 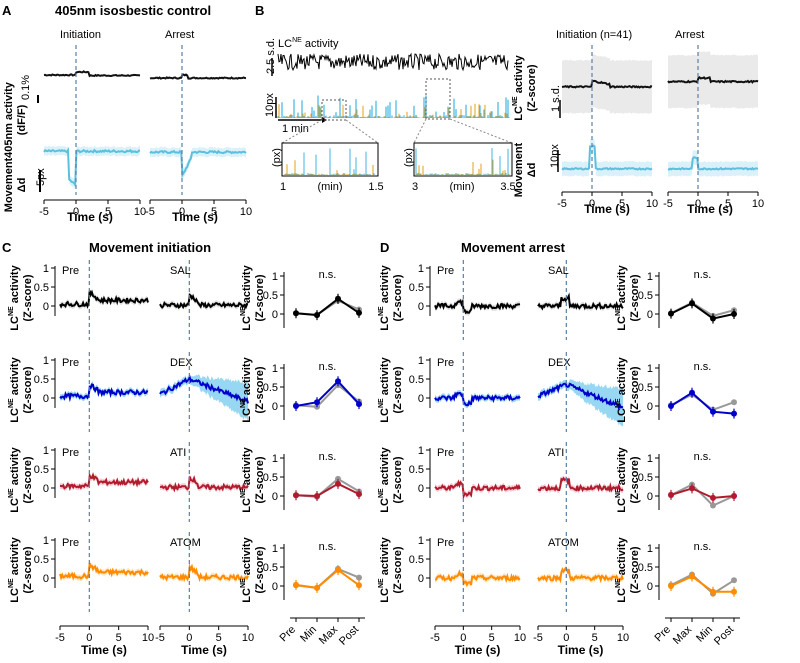 What do you see at coordinates (507, 187) in the screenshot?
I see `panel-b-inset-2-xmax: 3.5` at bounding box center [507, 187].